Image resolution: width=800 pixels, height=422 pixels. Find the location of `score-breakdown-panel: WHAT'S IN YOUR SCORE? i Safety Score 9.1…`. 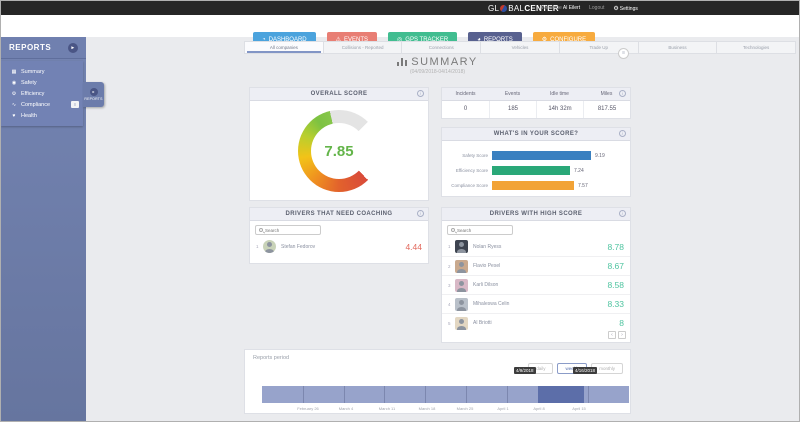

score-breakdown-panel: WHAT'S IN YOUR SCORE? i Safety Score 9.1… is located at coordinates (536, 162).